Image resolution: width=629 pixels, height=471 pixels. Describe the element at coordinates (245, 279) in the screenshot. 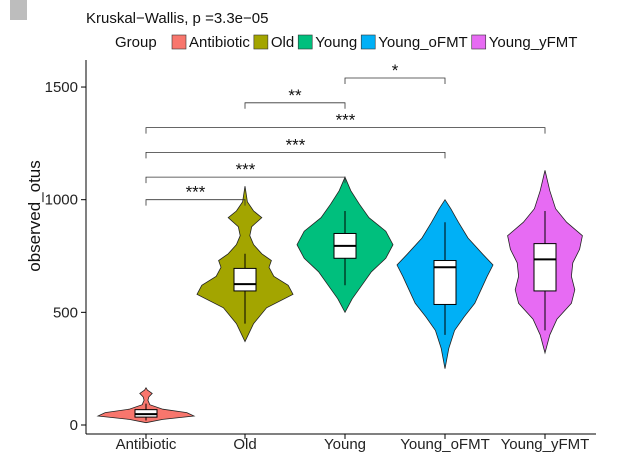

I see `box-old` at that location.